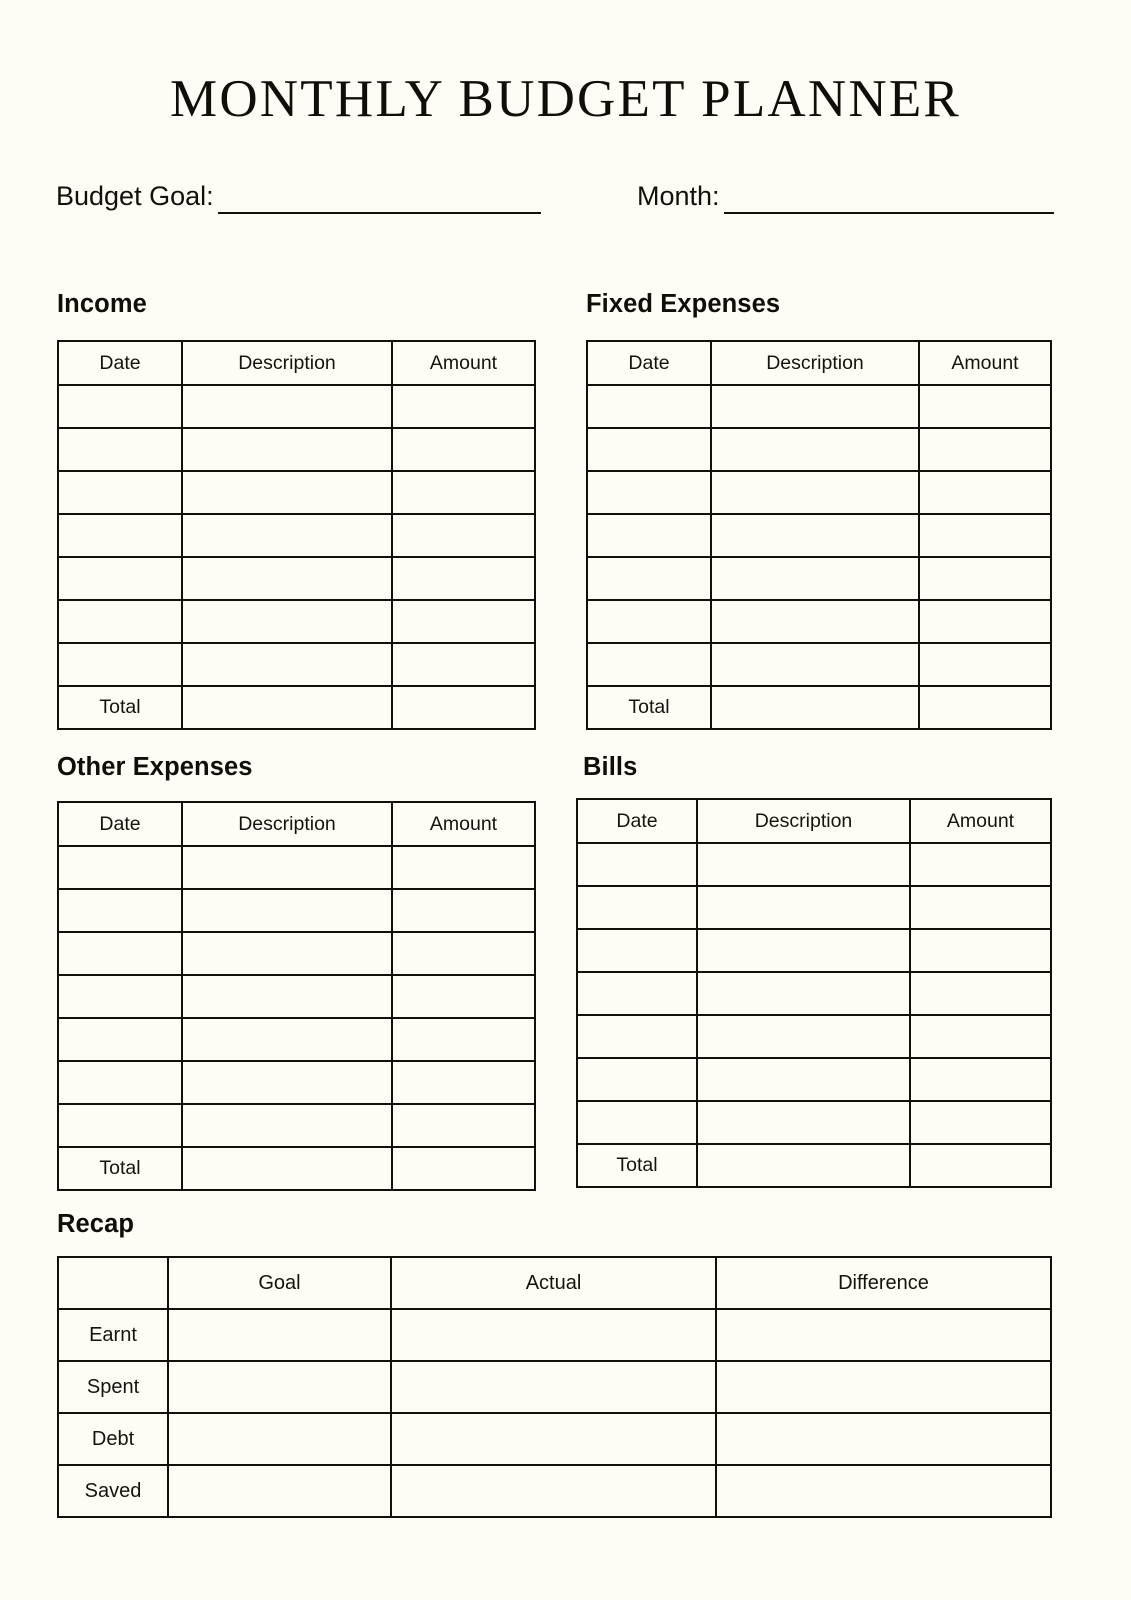 The image size is (1131, 1600). Describe the element at coordinates (298, 198) in the screenshot. I see `budget-goal-field: Budget Goal:` at that location.